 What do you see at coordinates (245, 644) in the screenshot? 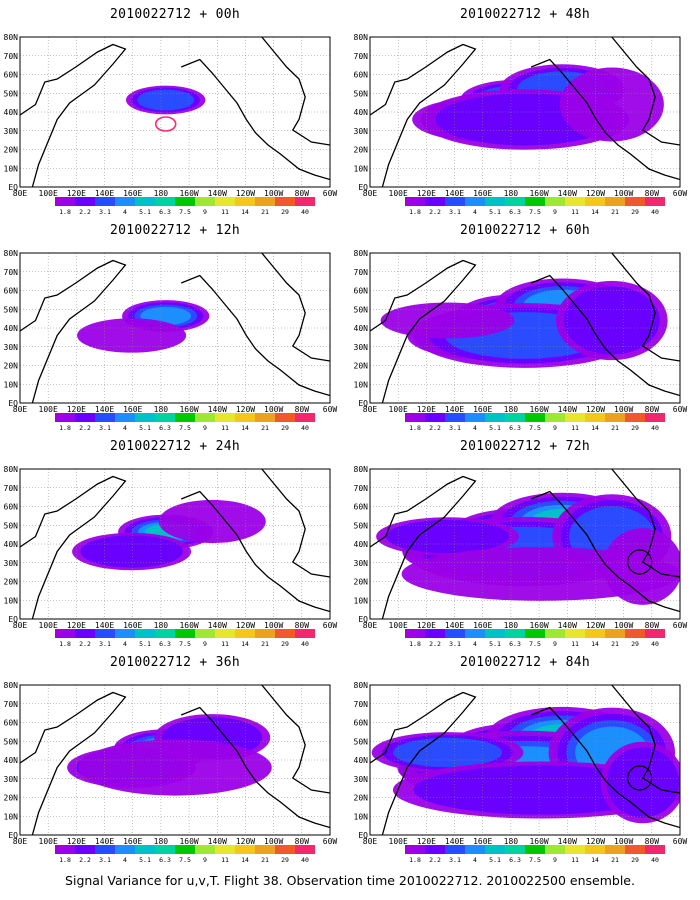
I see `colorbar-tick-label: 14` at bounding box center [245, 644].